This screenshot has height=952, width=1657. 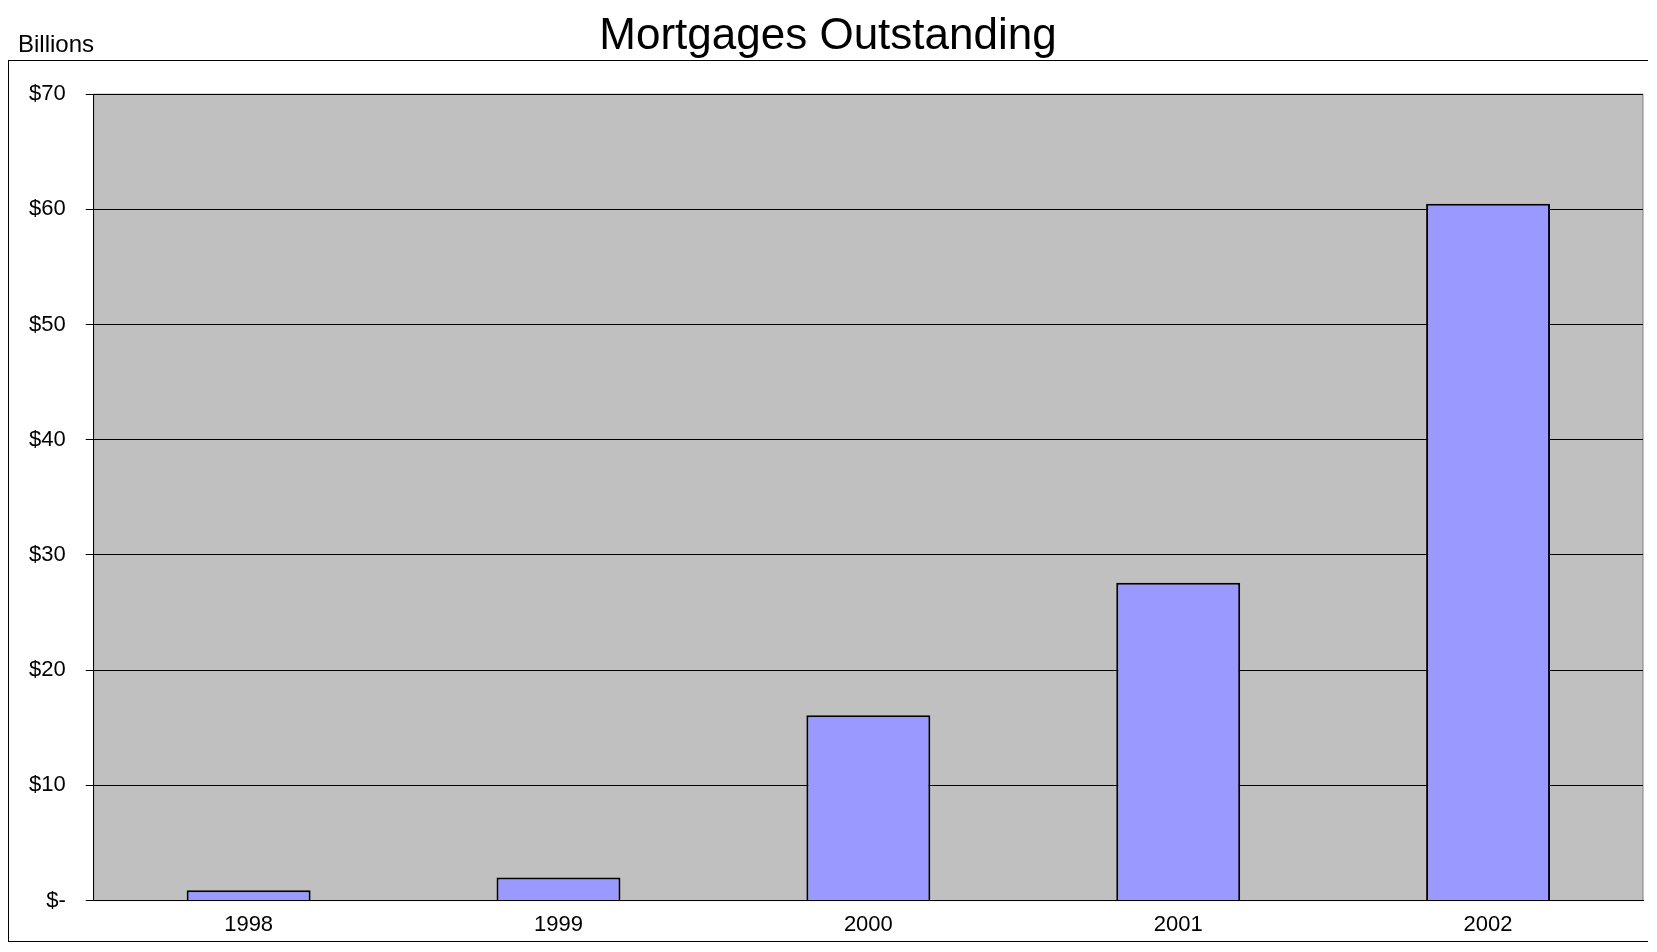 I want to click on y-tick-label: $50, so click(x=47, y=323).